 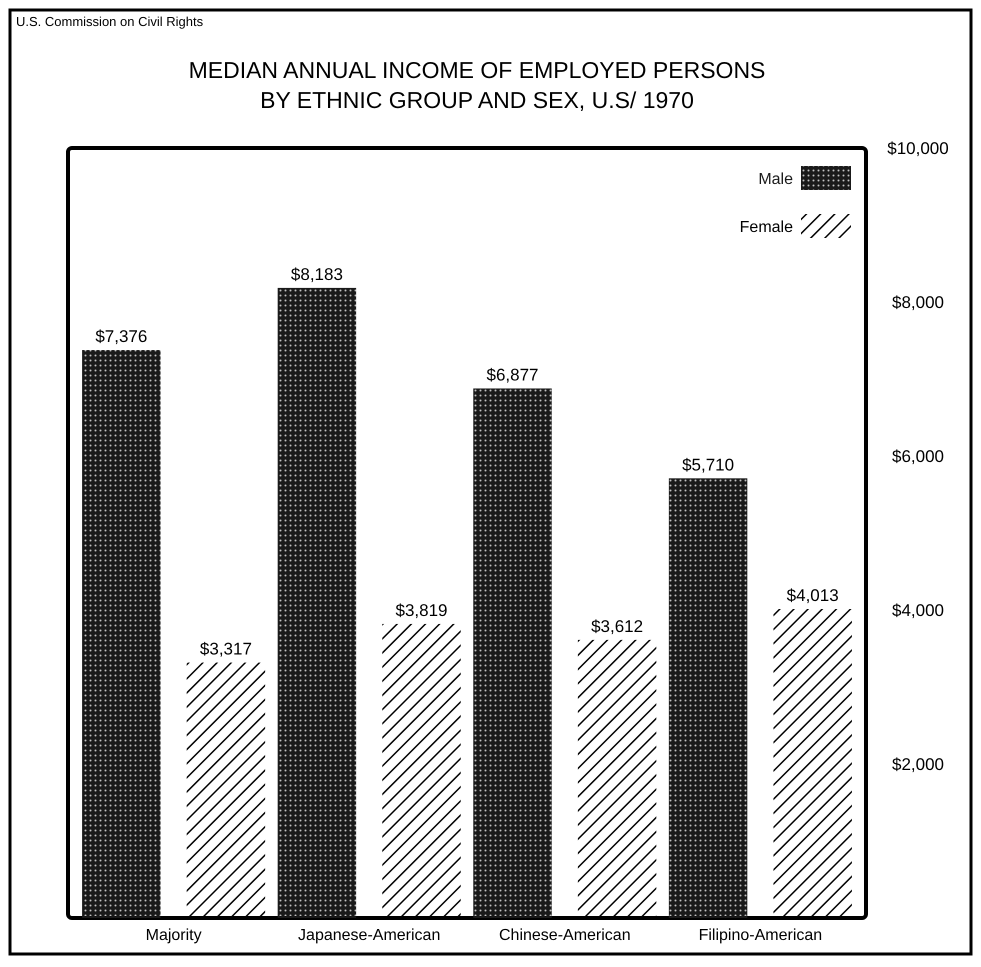 What do you see at coordinates (776, 179) in the screenshot?
I see `legend-label: Male` at bounding box center [776, 179].